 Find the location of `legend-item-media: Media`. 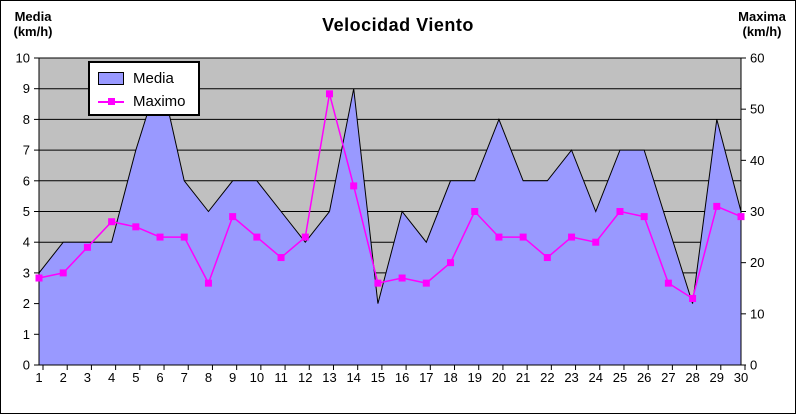

legend-item-media: Media is located at coordinates (148, 78).